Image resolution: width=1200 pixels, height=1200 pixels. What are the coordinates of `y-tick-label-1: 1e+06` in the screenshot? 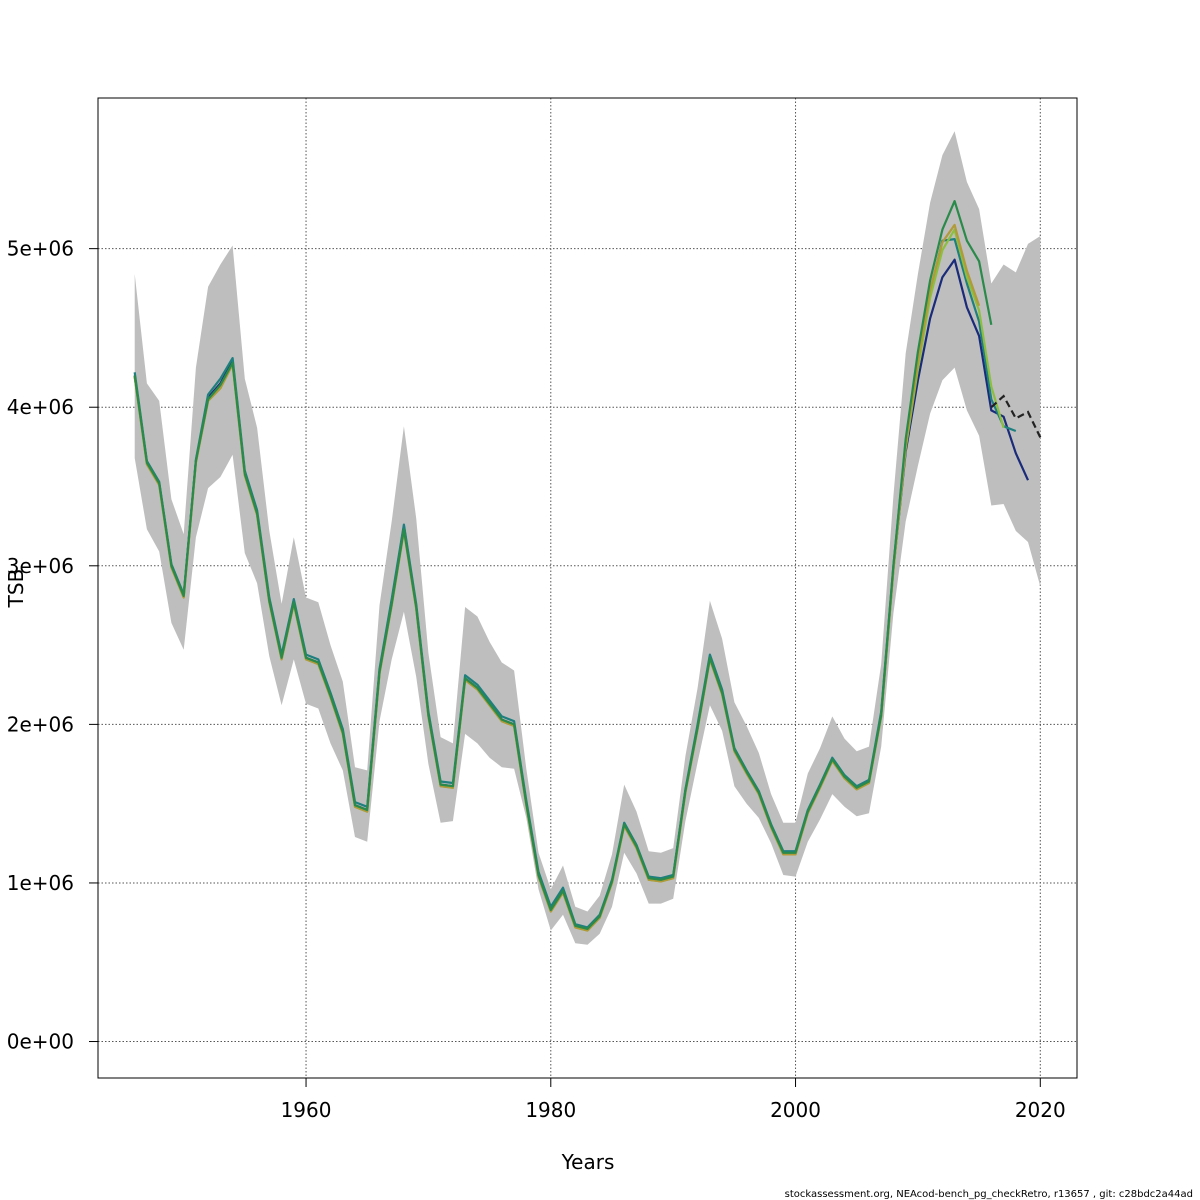 It's located at (40, 883).